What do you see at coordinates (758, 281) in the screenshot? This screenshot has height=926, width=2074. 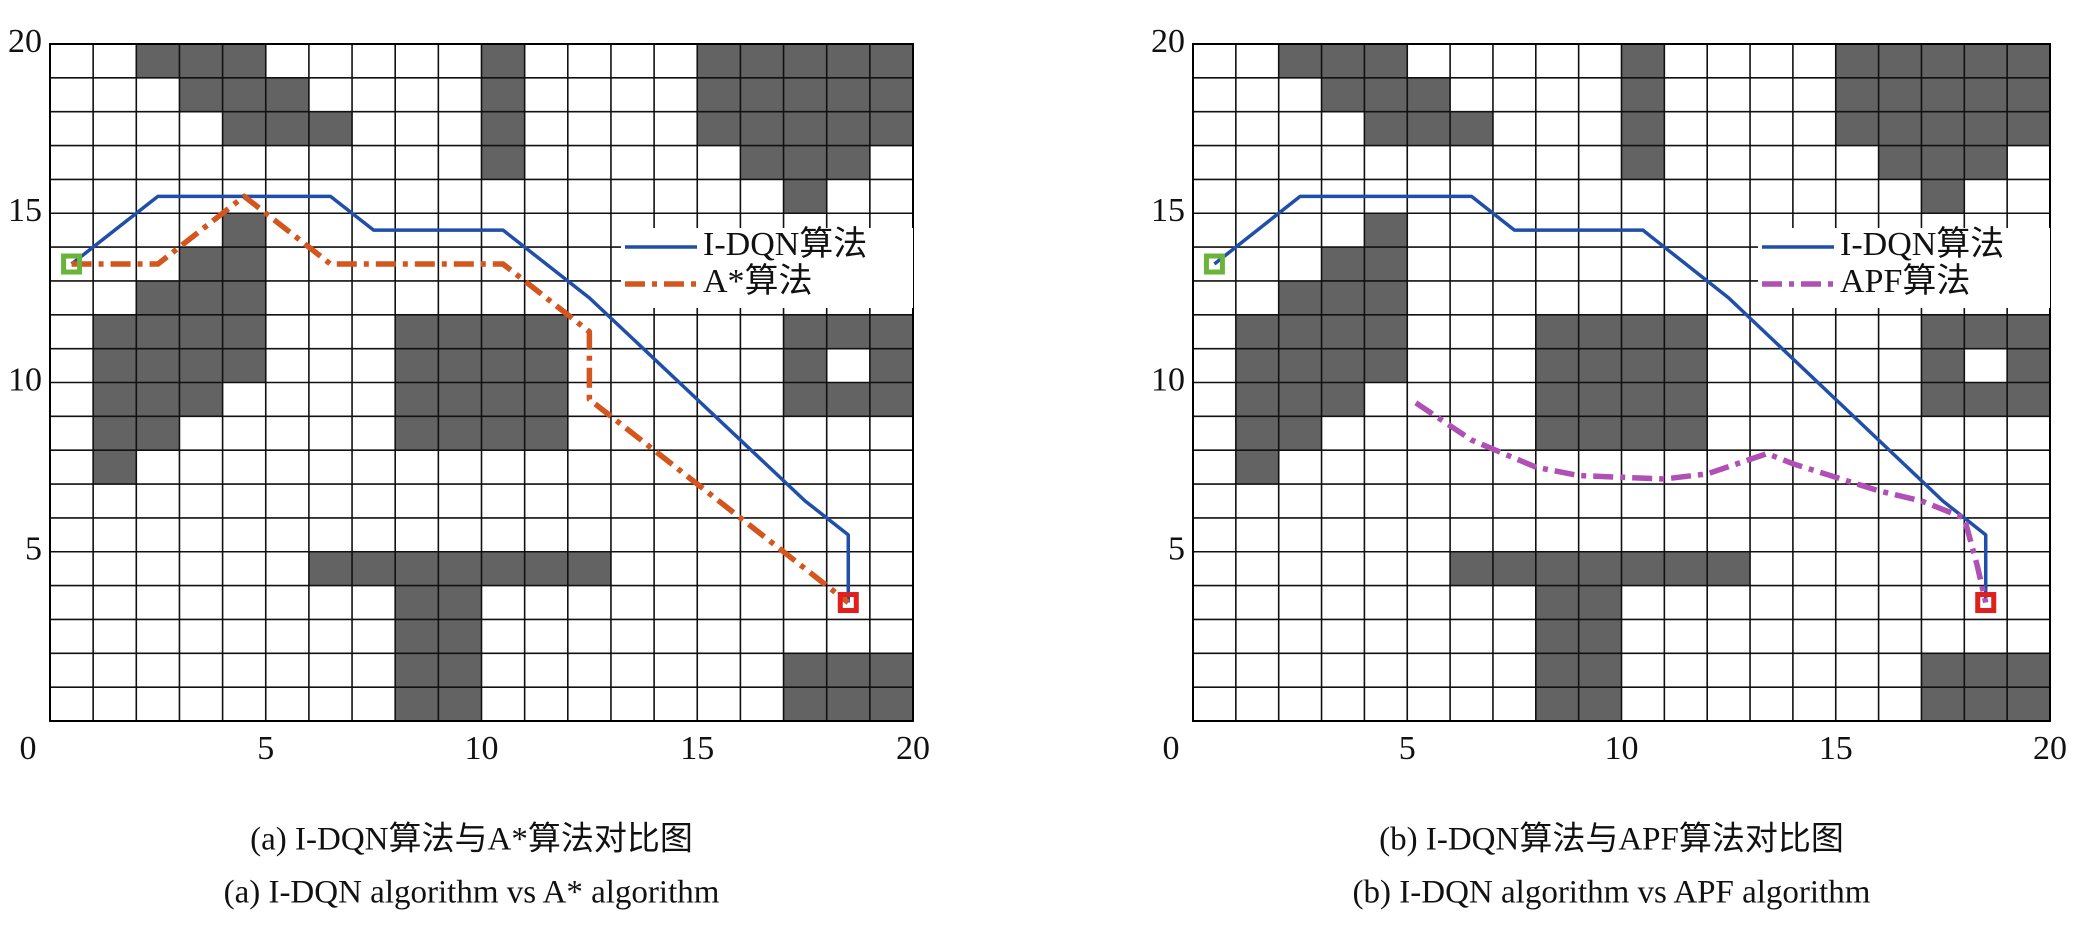 I see `legend-label: A*算法` at bounding box center [758, 281].